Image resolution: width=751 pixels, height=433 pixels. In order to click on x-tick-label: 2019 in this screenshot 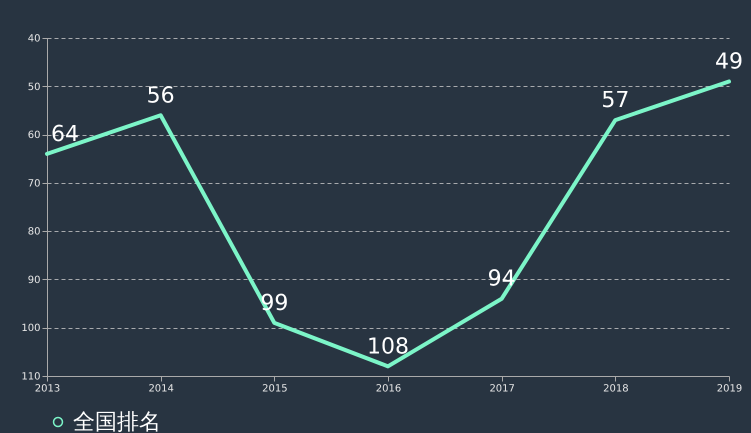, I will do `click(729, 389)`.